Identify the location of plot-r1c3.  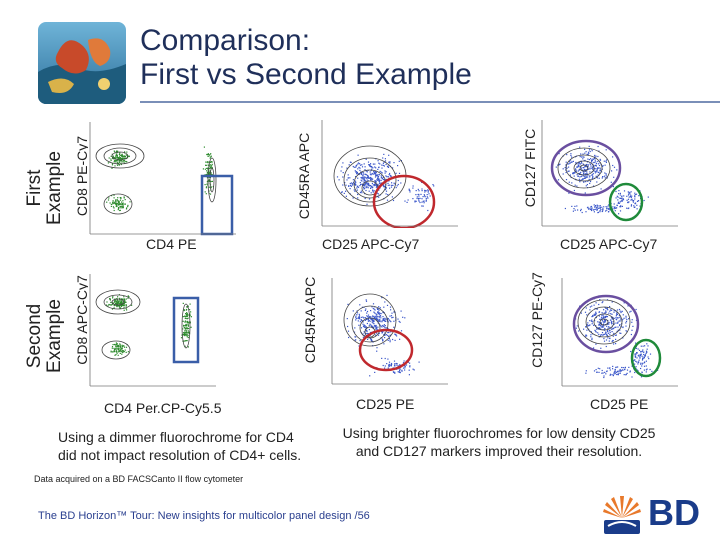
(610, 173).